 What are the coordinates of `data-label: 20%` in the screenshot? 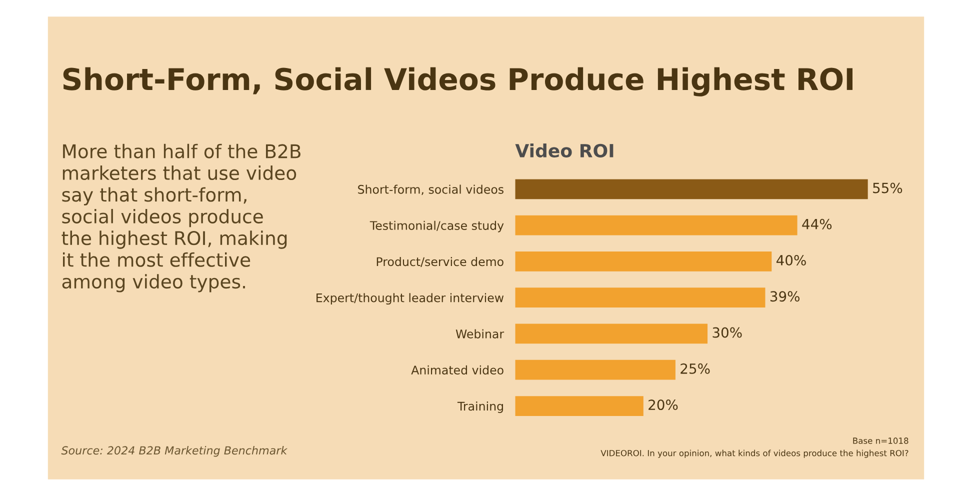 It's located at (663, 405).